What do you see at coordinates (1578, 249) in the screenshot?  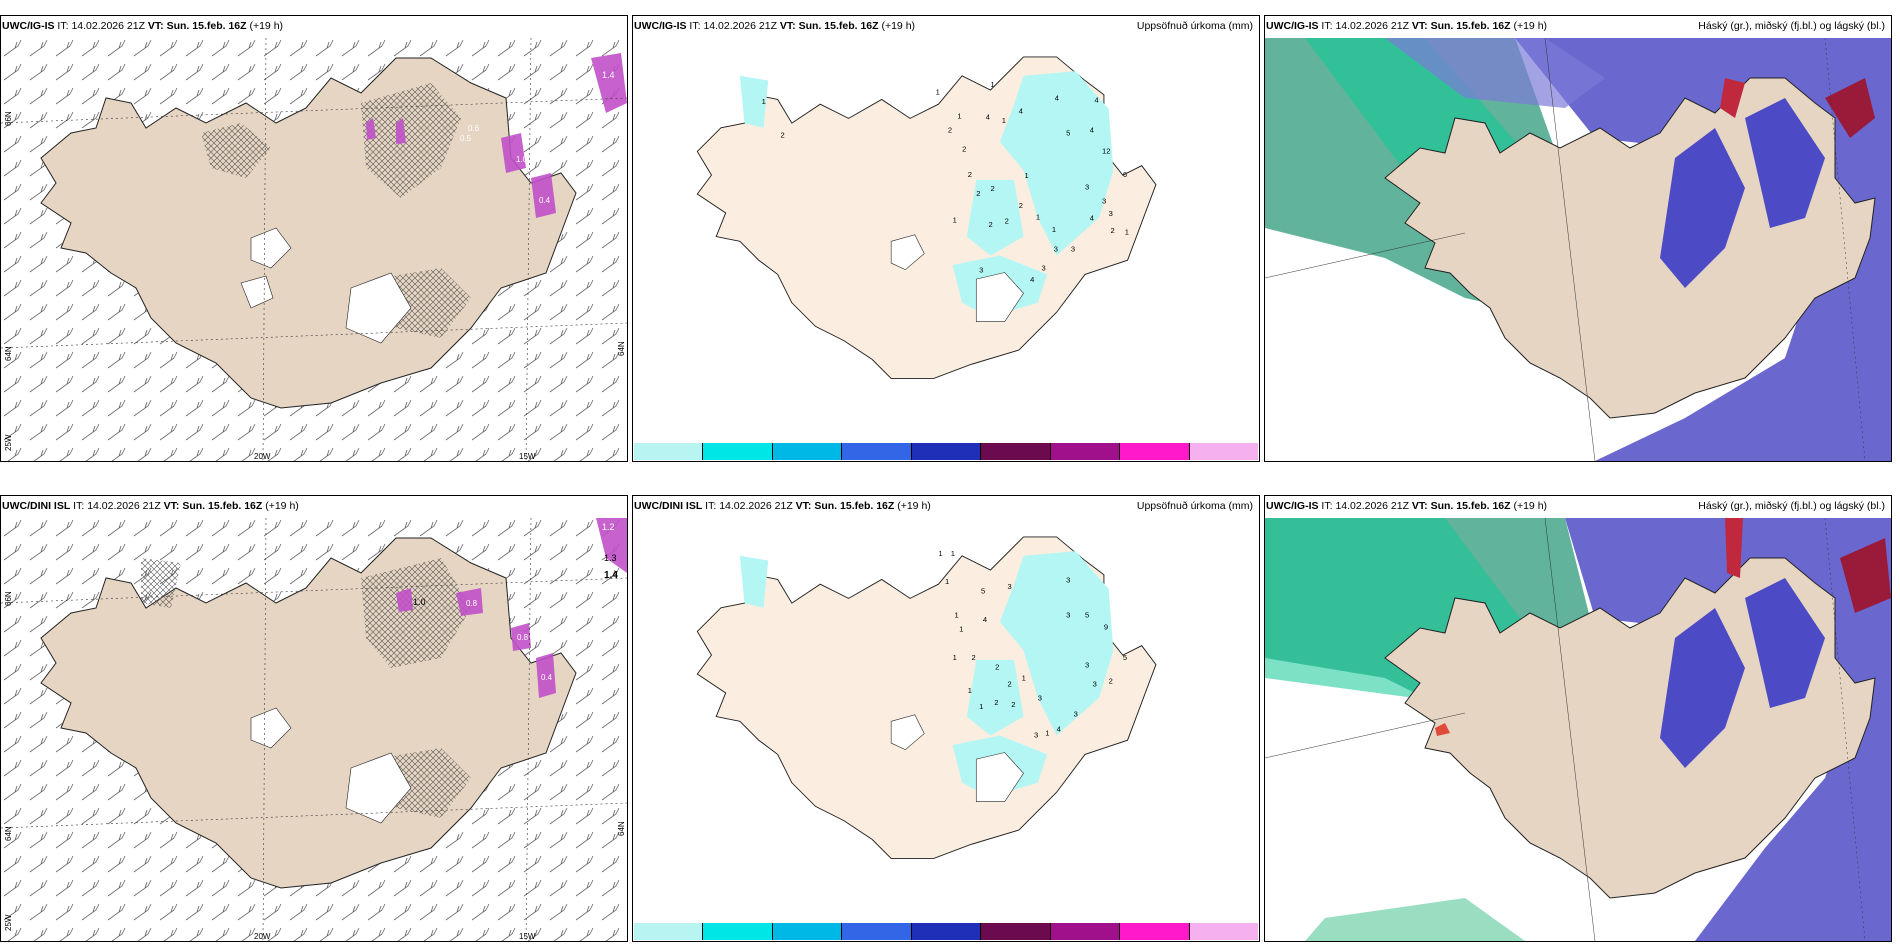 I see `cloud-map` at bounding box center [1578, 249].